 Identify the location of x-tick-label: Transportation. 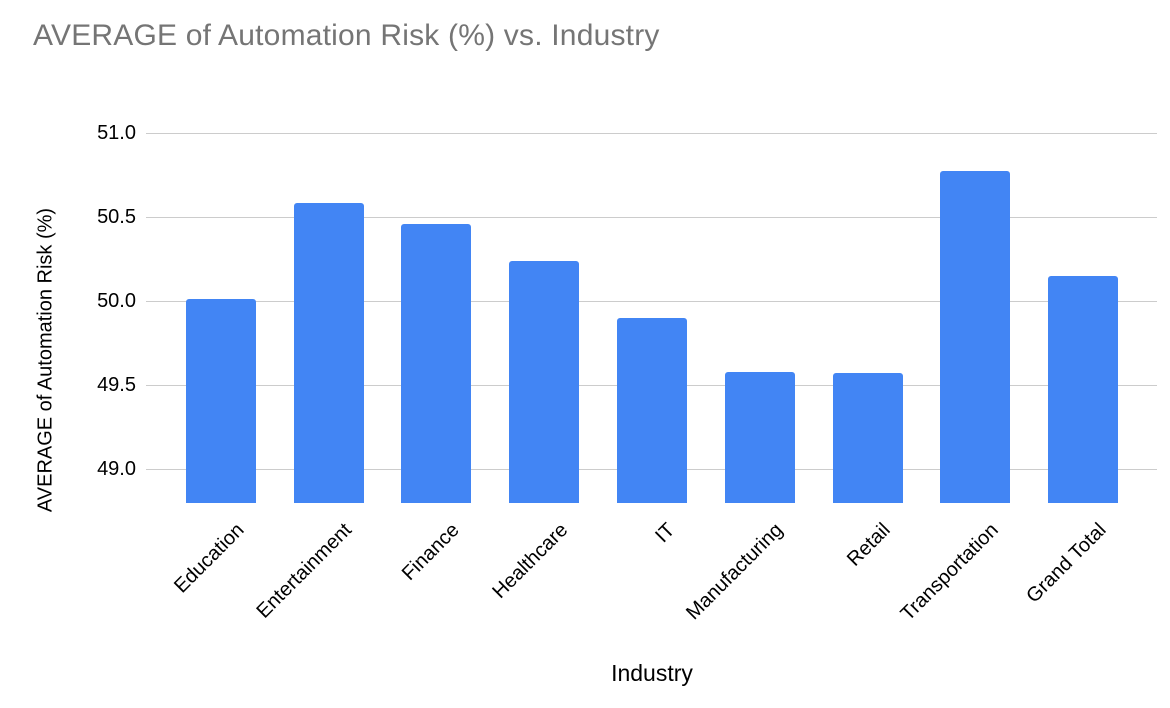
(949, 572).